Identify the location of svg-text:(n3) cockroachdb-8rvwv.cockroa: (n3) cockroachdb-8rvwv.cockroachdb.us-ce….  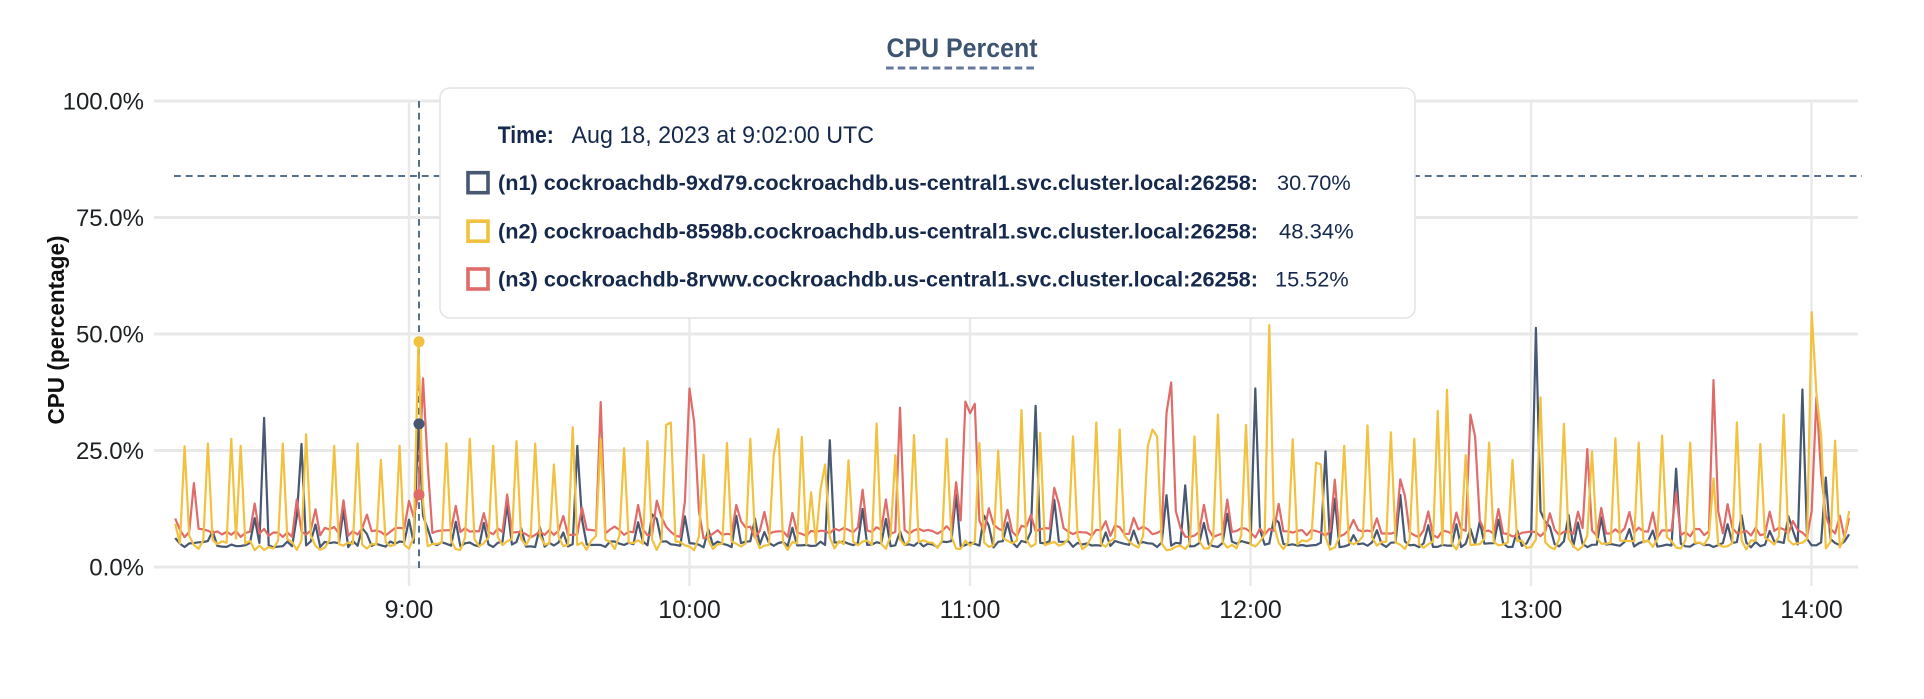
(878, 280).